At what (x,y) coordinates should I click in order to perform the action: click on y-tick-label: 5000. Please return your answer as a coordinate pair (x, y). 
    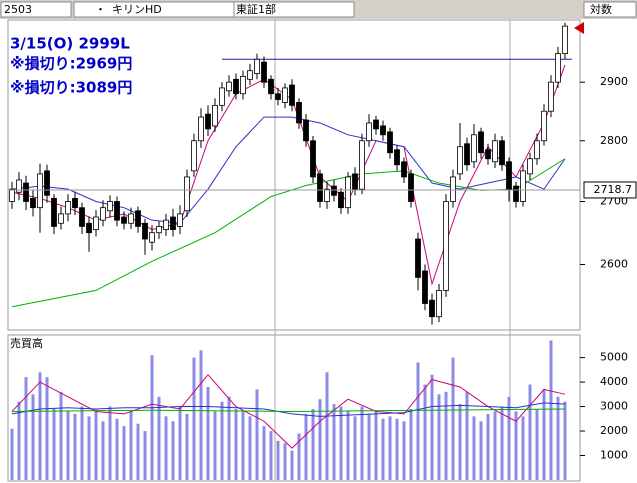
    Looking at the image, I should click on (614, 357).